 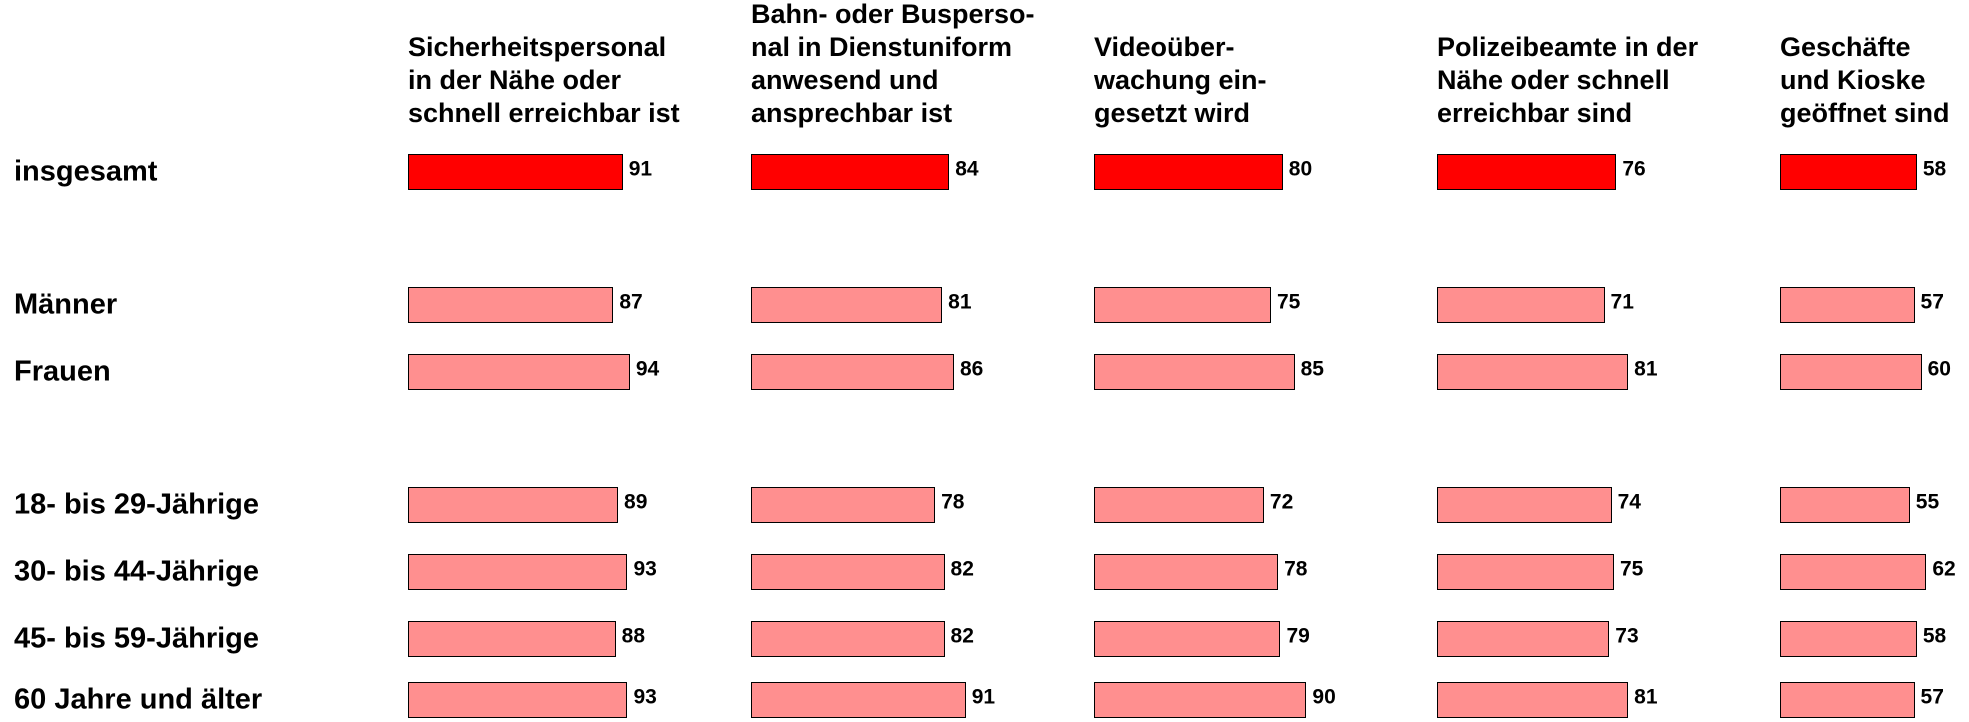 I want to click on row-label: 18- bis 29-Jährige, so click(x=136, y=504).